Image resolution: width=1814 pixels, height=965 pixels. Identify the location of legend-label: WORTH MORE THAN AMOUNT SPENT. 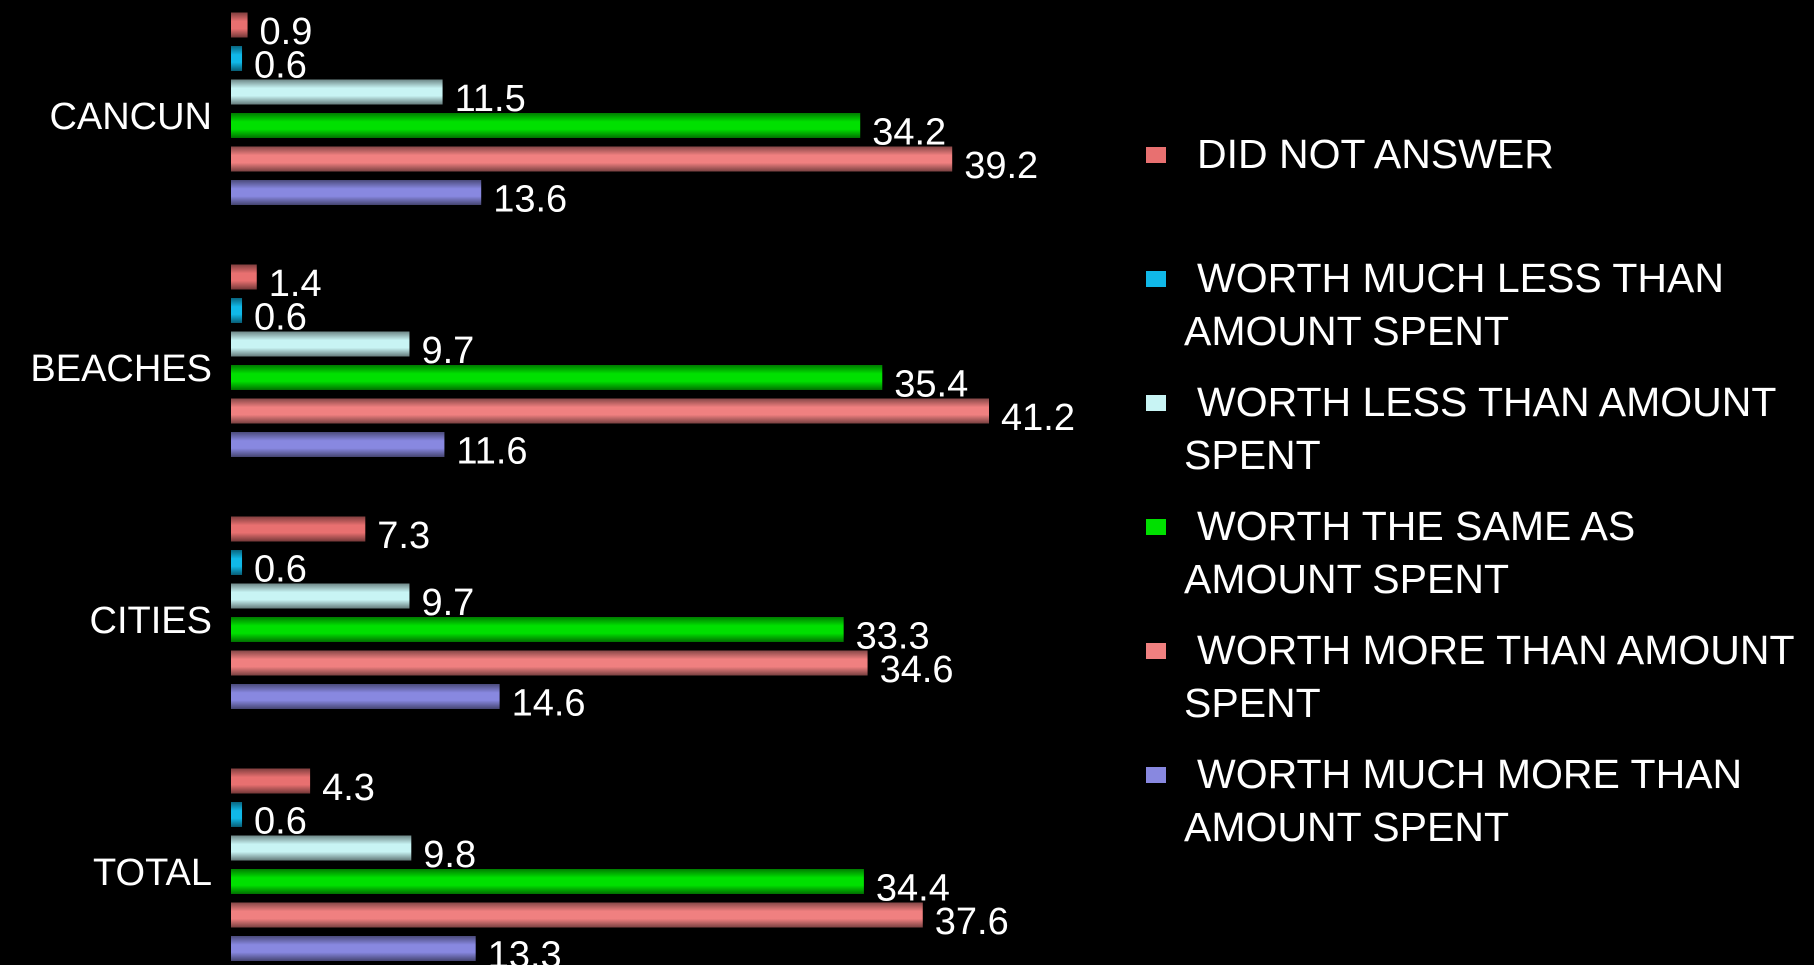
(1489, 676).